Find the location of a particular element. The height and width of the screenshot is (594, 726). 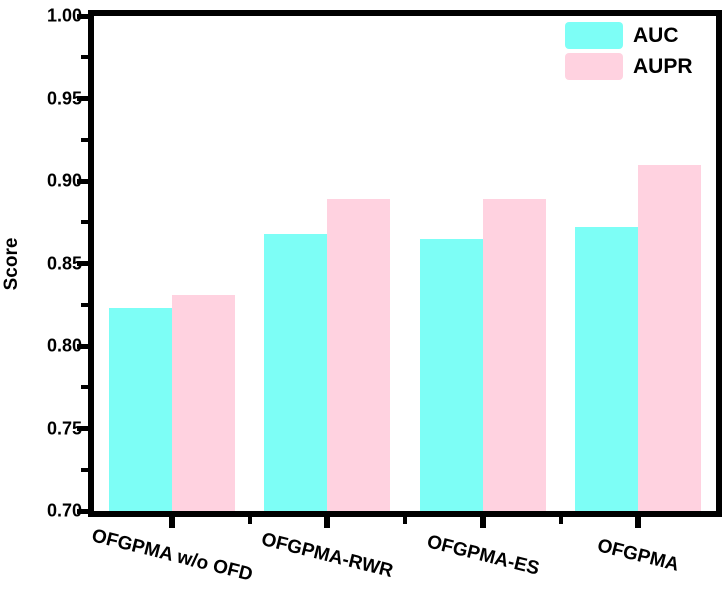

y-tick-label-0.70: 0.70 is located at coordinates (64, 510).